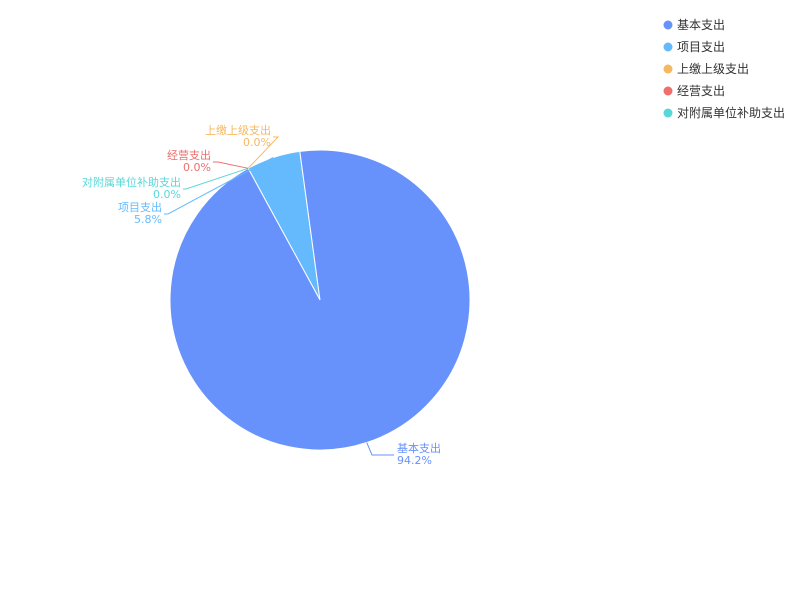 This screenshot has width=800, height=604. I want to click on callout-name-2: 上缴上级支出, so click(238, 130).